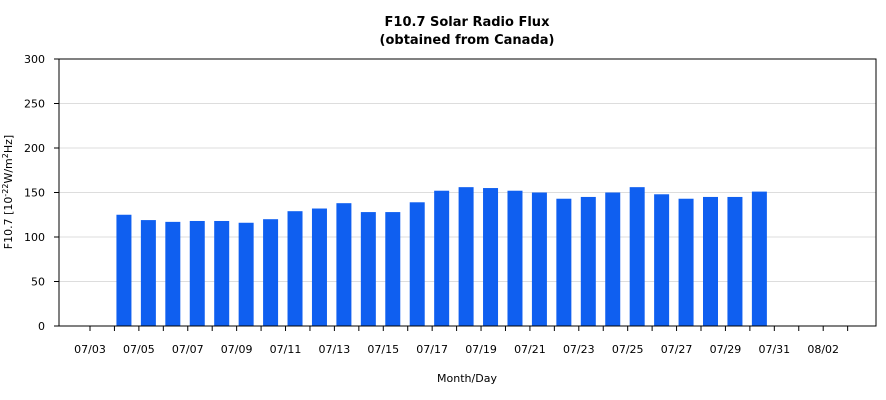 The image size is (886, 400). I want to click on y-axis-label-middle: W/m, so click(8, 170).